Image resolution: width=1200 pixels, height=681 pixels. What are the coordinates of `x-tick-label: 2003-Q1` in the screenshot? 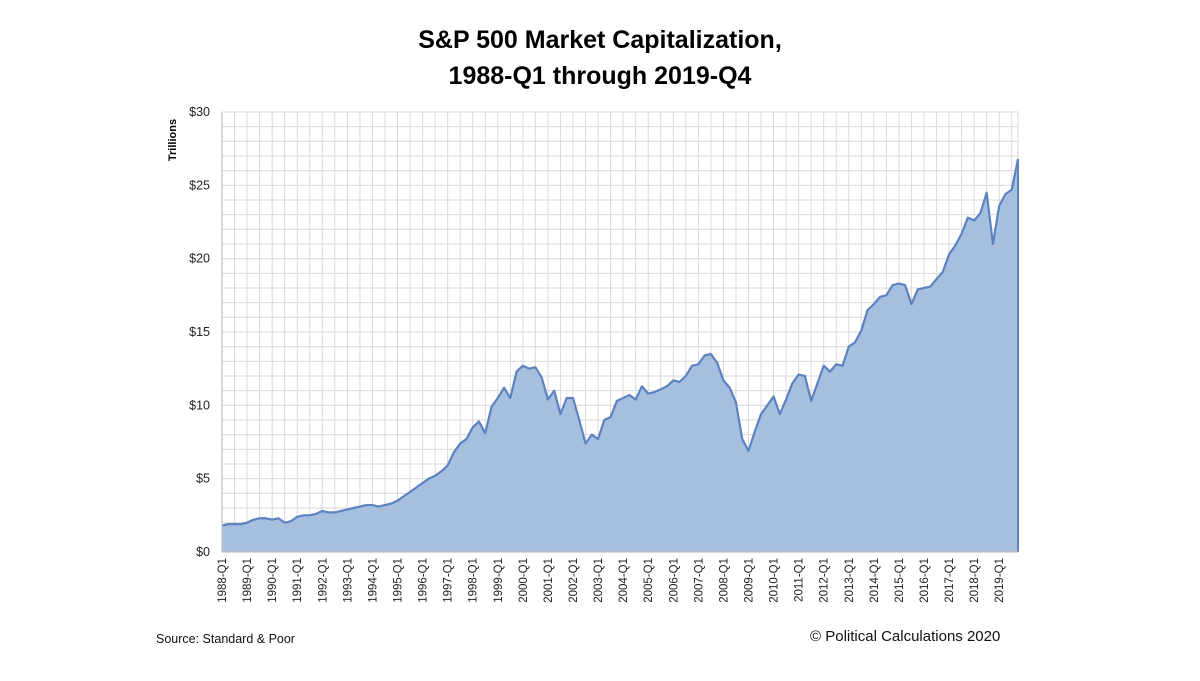 It's located at (599, 580).